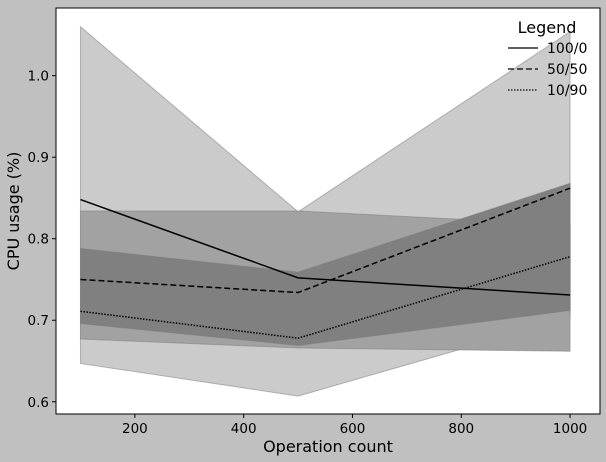 The image size is (606, 462). I want to click on x-axis-label: Operation count, so click(328, 446).